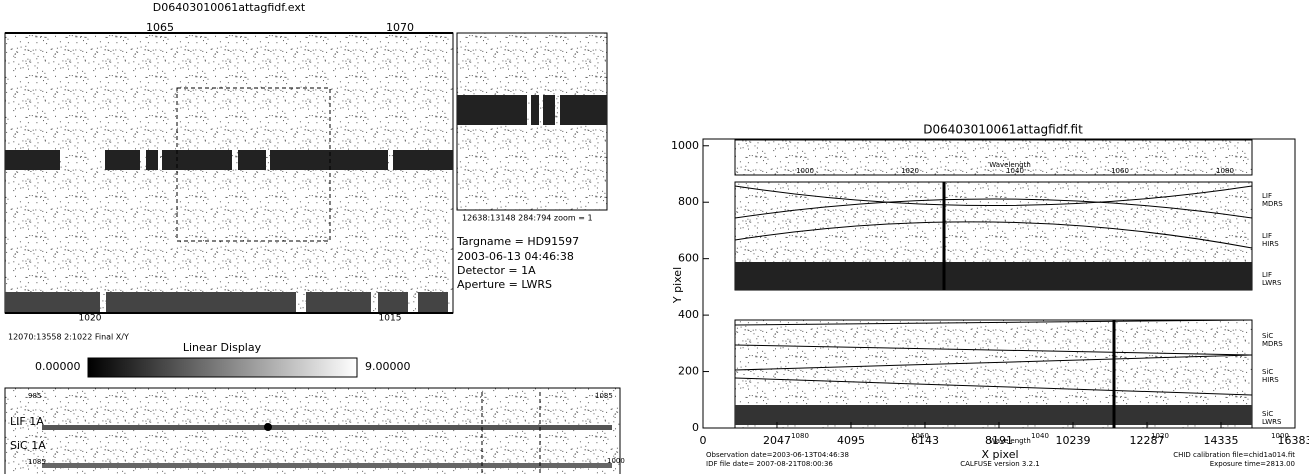  Describe the element at coordinates (253, 164) in the screenshot. I see `zoom-box` at that location.